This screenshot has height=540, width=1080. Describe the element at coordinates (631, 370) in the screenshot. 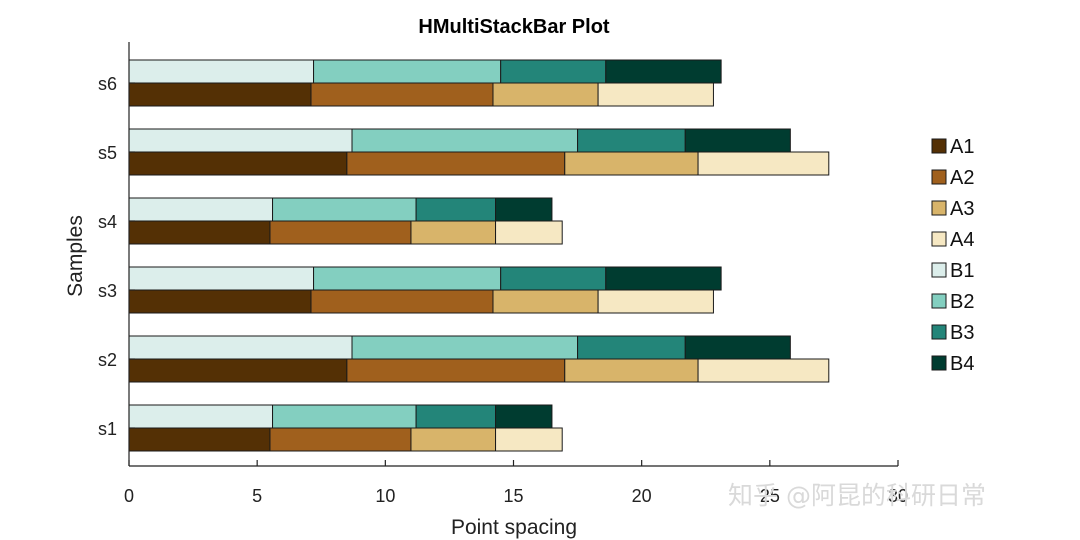

I see `bar-s2-a3` at that location.